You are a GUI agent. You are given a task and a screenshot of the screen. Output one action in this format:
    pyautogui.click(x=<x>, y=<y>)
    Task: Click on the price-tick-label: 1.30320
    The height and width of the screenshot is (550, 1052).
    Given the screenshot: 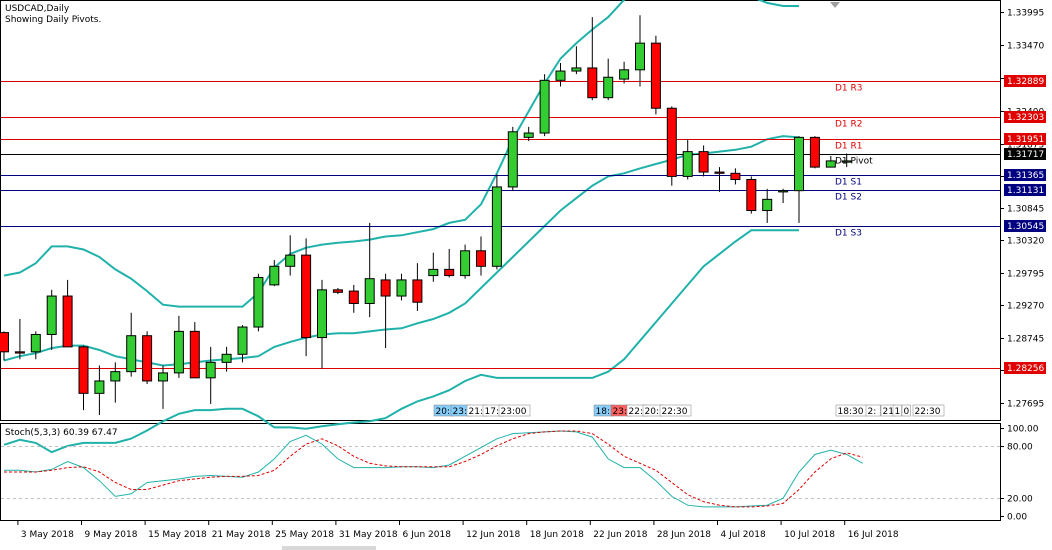 What is the action you would take?
    pyautogui.click(x=1025, y=242)
    